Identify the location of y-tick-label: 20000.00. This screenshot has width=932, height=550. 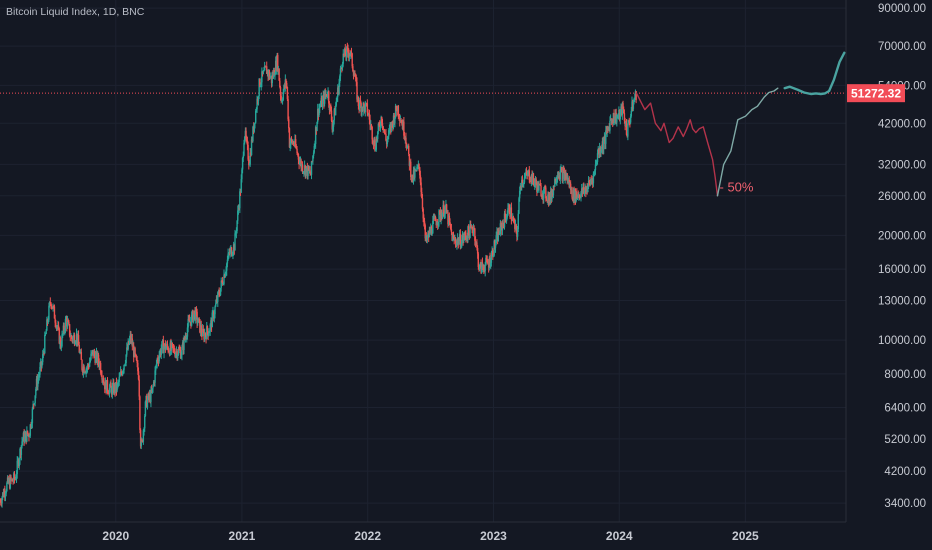
(902, 236).